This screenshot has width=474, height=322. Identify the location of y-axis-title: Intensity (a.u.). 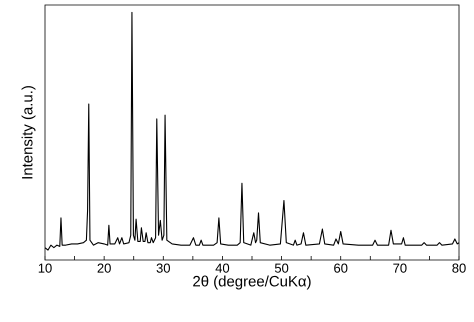
(29, 132).